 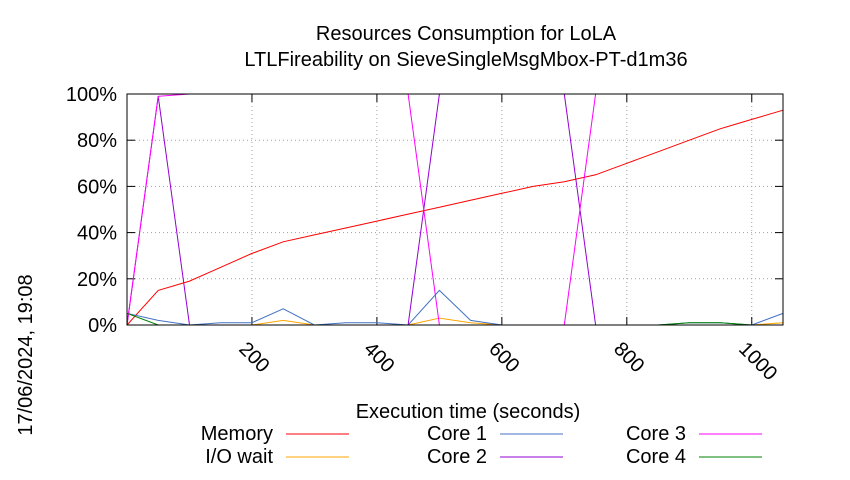 I want to click on chart-title: Resources Consumption for LoLA, so click(x=466, y=34).